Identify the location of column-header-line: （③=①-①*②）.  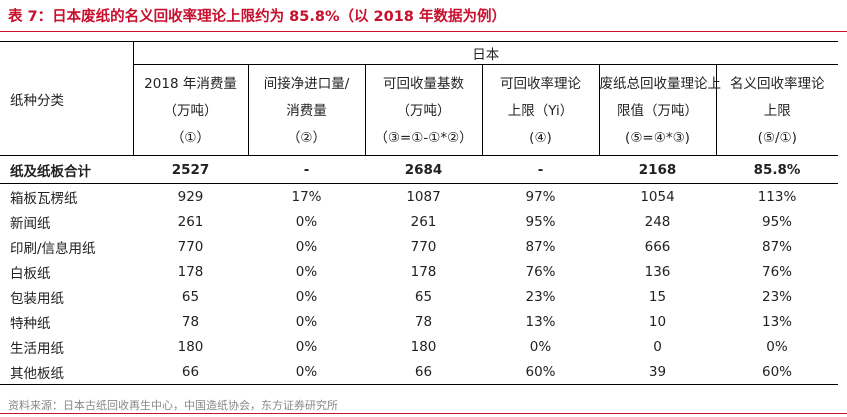
(423, 138).